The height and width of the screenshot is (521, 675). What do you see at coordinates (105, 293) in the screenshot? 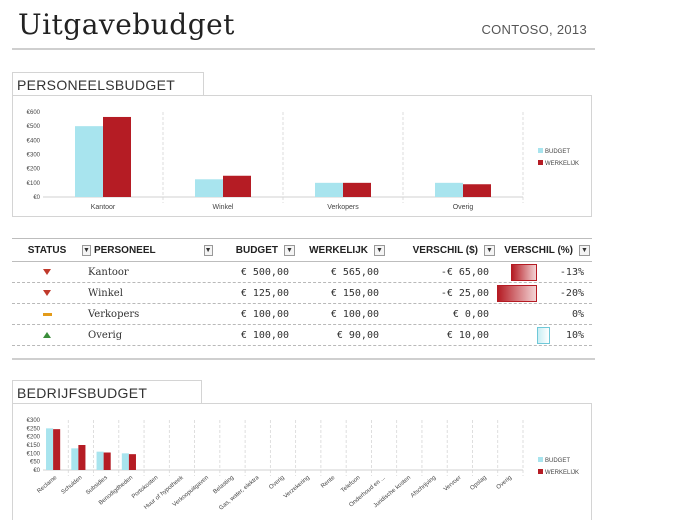
I see `name-cell: Winkel` at bounding box center [105, 293].